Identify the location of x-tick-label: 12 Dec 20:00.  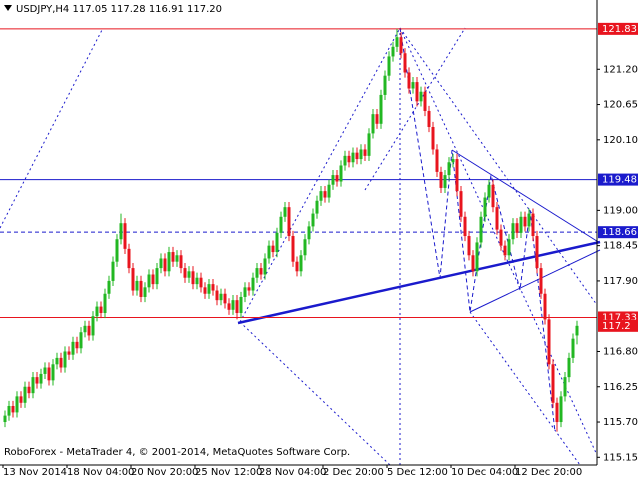
(548, 472).